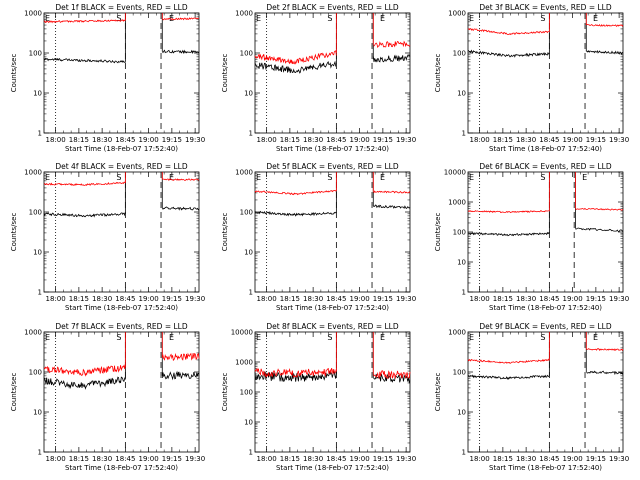 The height and width of the screenshot is (480, 640). I want to click on y-tick-label: 10000, so click(455, 173).